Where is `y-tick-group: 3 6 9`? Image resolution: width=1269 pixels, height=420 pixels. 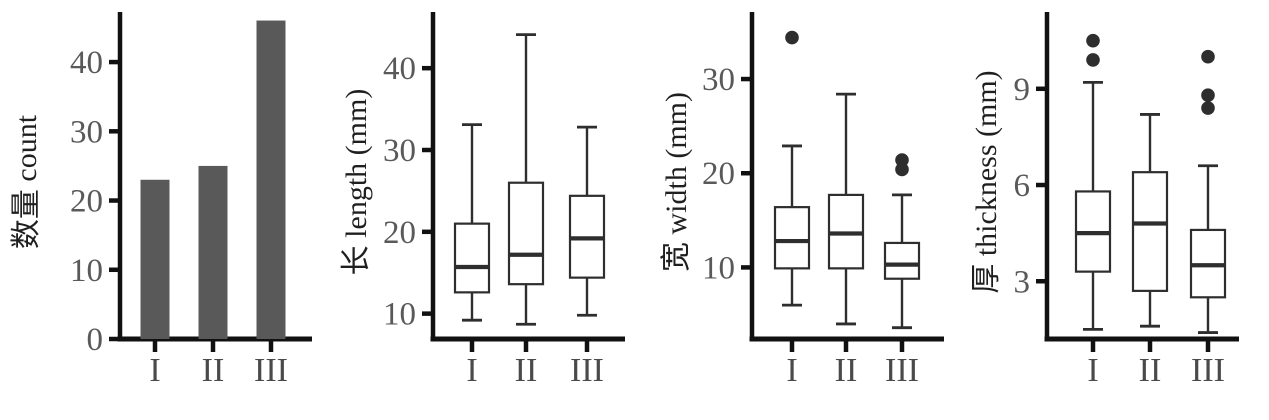 y-tick-group: 3 6 9 is located at coordinates (1030, 186).